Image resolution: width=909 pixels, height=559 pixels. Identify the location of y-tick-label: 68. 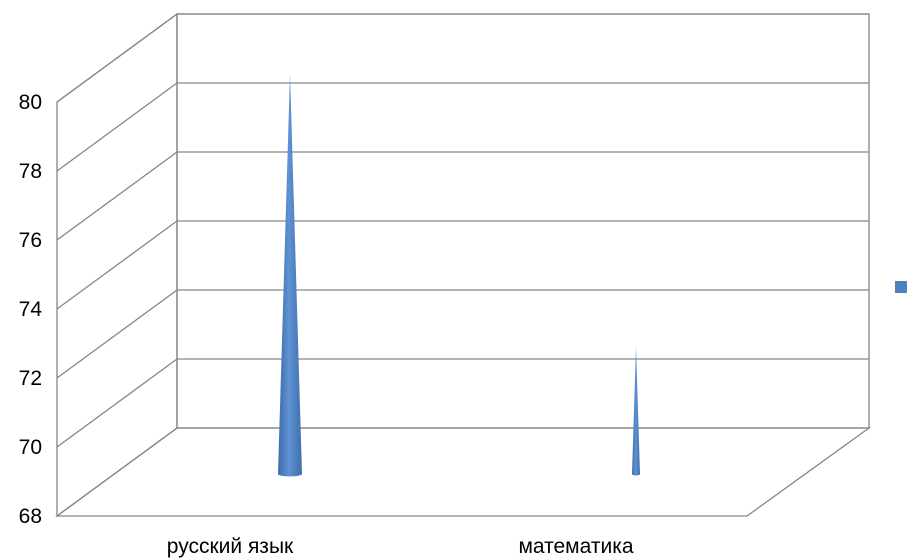
(30, 516).